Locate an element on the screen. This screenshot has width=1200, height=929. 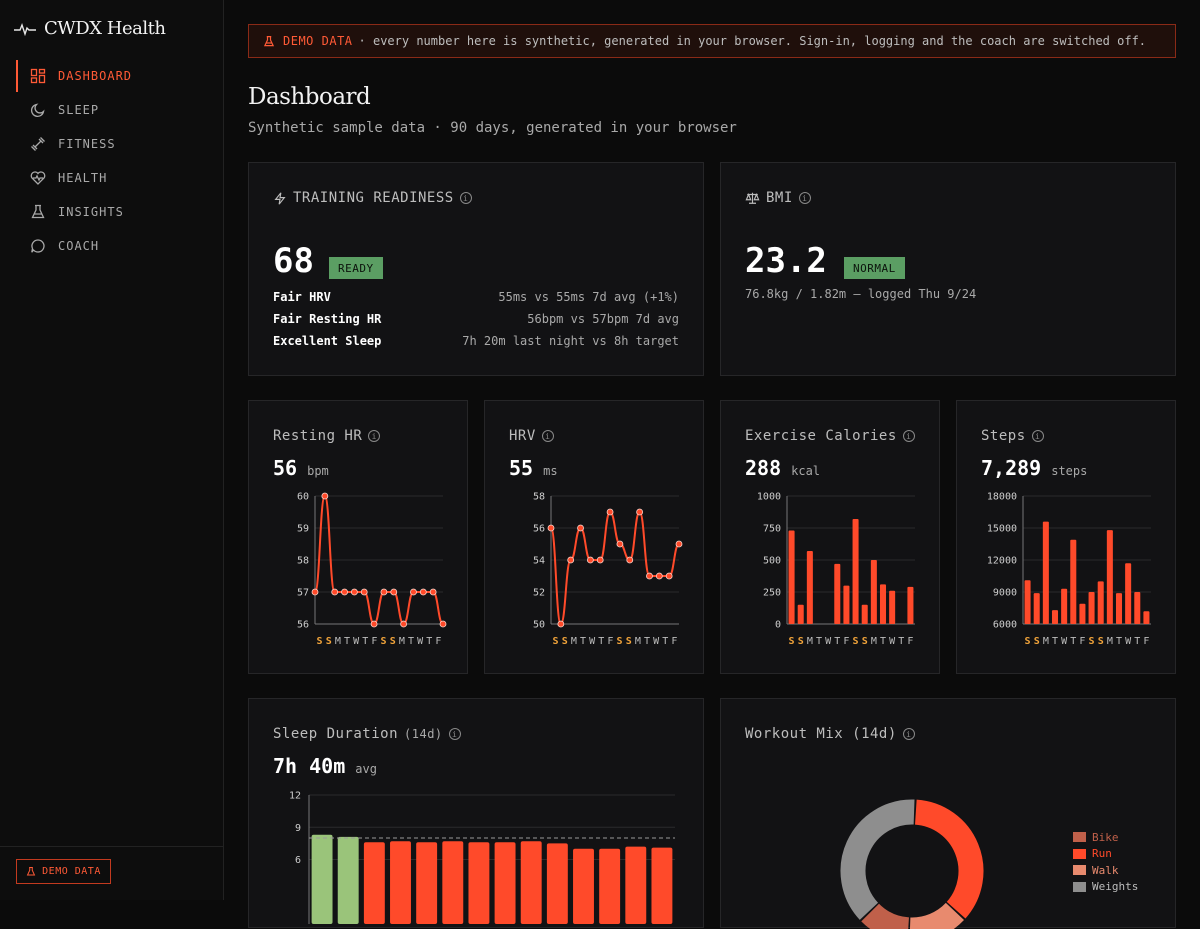
metric-value: 55 ms is located at coordinates (533, 468).